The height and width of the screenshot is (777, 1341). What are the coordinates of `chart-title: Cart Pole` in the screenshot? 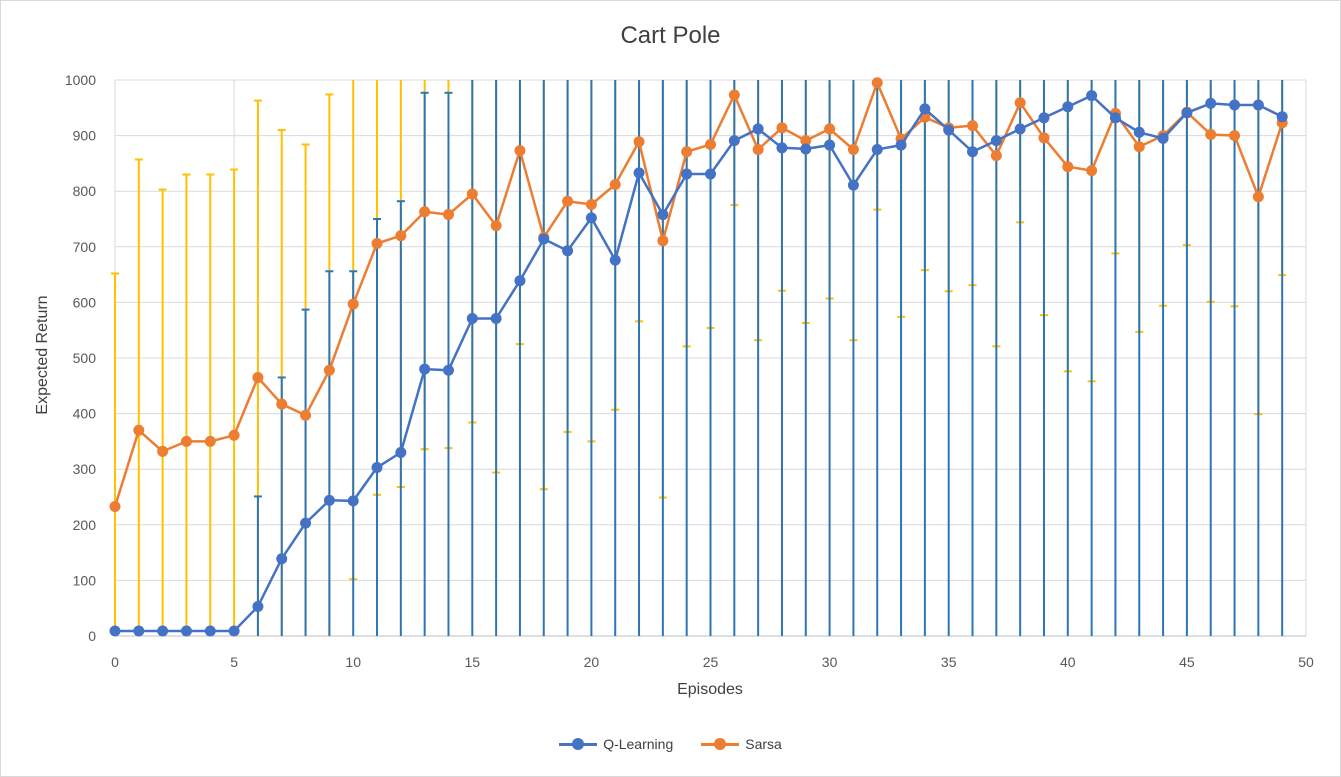 It's located at (670, 35).